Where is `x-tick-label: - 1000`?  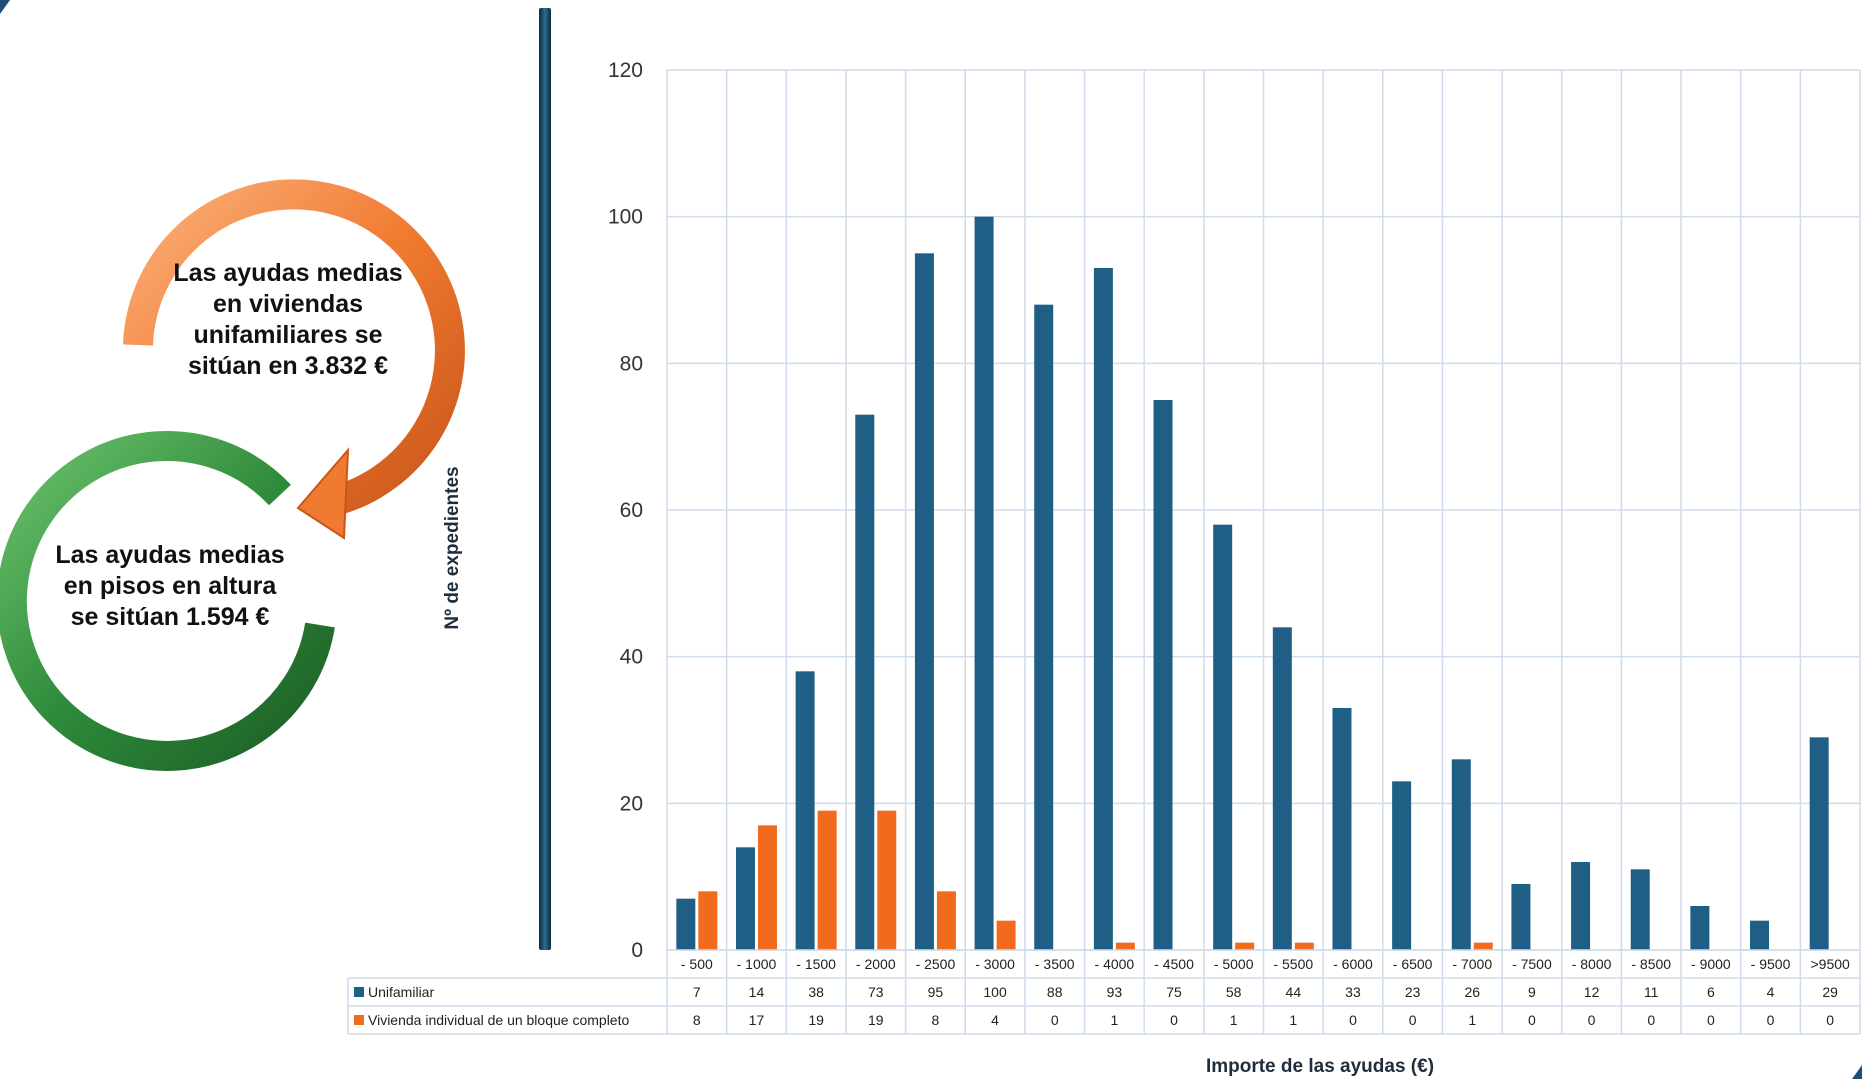 x-tick-label: - 1000 is located at coordinates (757, 964).